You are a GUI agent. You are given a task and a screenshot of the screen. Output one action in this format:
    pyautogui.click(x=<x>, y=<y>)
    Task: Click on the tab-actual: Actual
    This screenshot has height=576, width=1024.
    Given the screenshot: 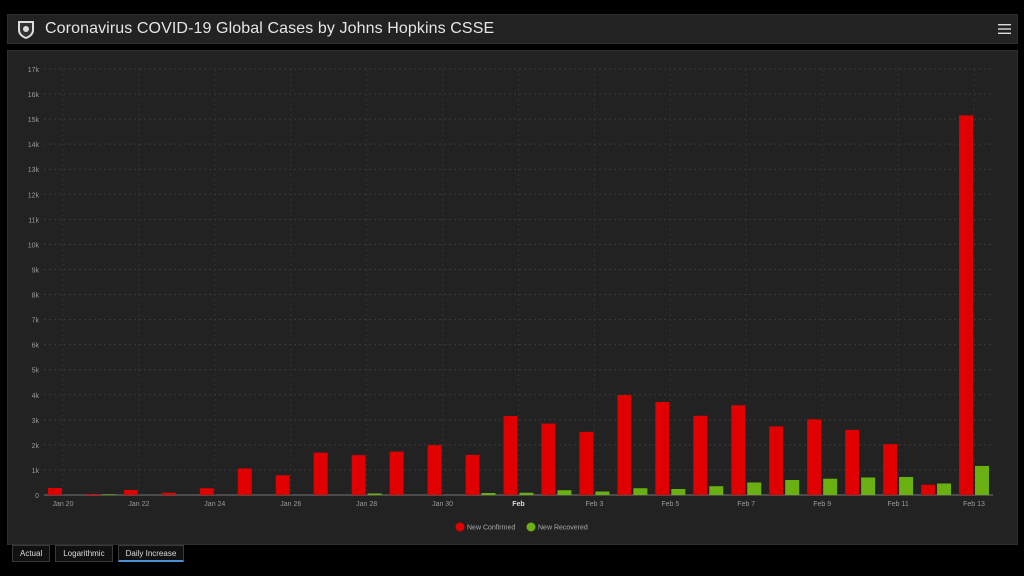 What is the action you would take?
    pyautogui.click(x=31, y=553)
    